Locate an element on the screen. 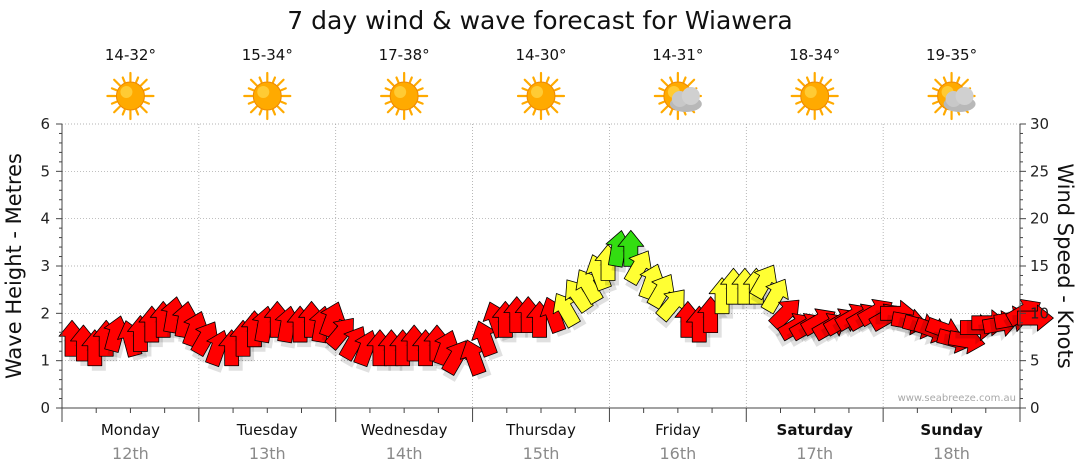 The image size is (1080, 475). y2-tick-label: 10 is located at coordinates (1039, 313).